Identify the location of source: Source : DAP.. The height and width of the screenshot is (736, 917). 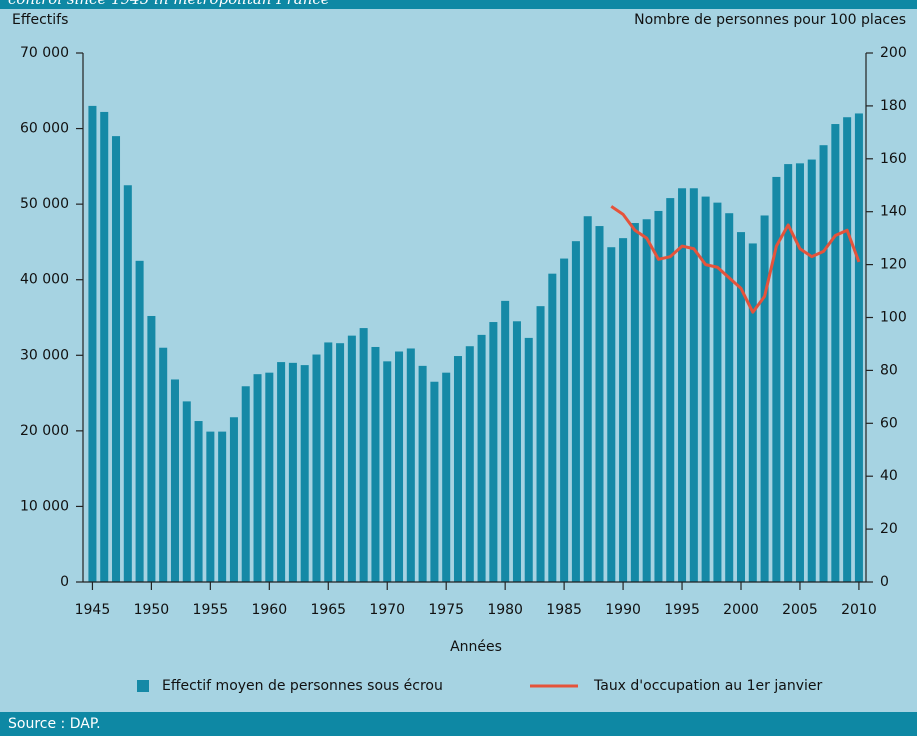
(54, 724).